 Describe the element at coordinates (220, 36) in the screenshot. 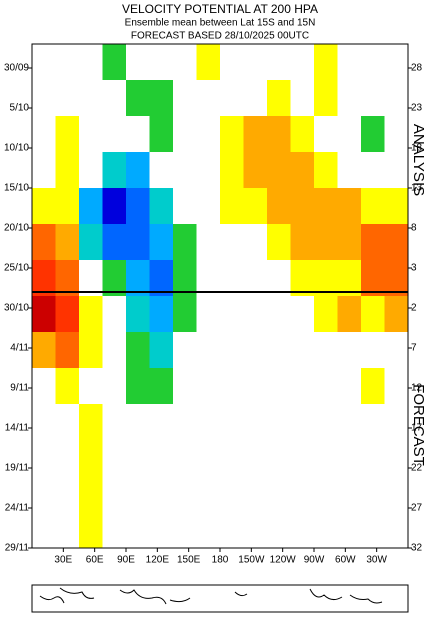

I see `forecast-note: FORECAST BASED 28/10/2025 00UTC` at that location.